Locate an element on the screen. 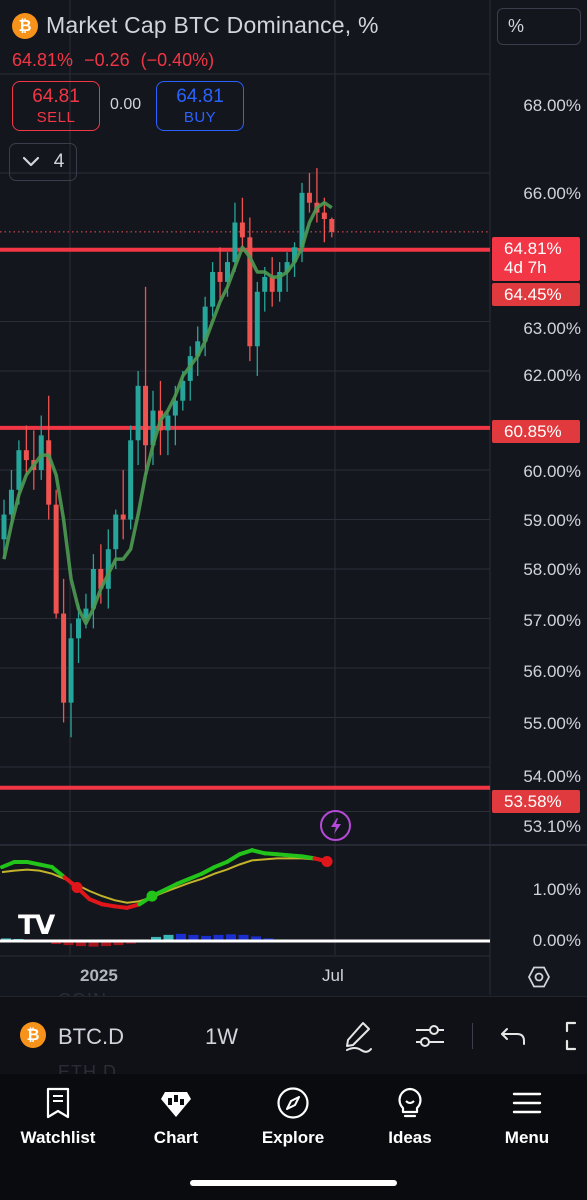  indicators-toggle: 4 is located at coordinates (43, 162).